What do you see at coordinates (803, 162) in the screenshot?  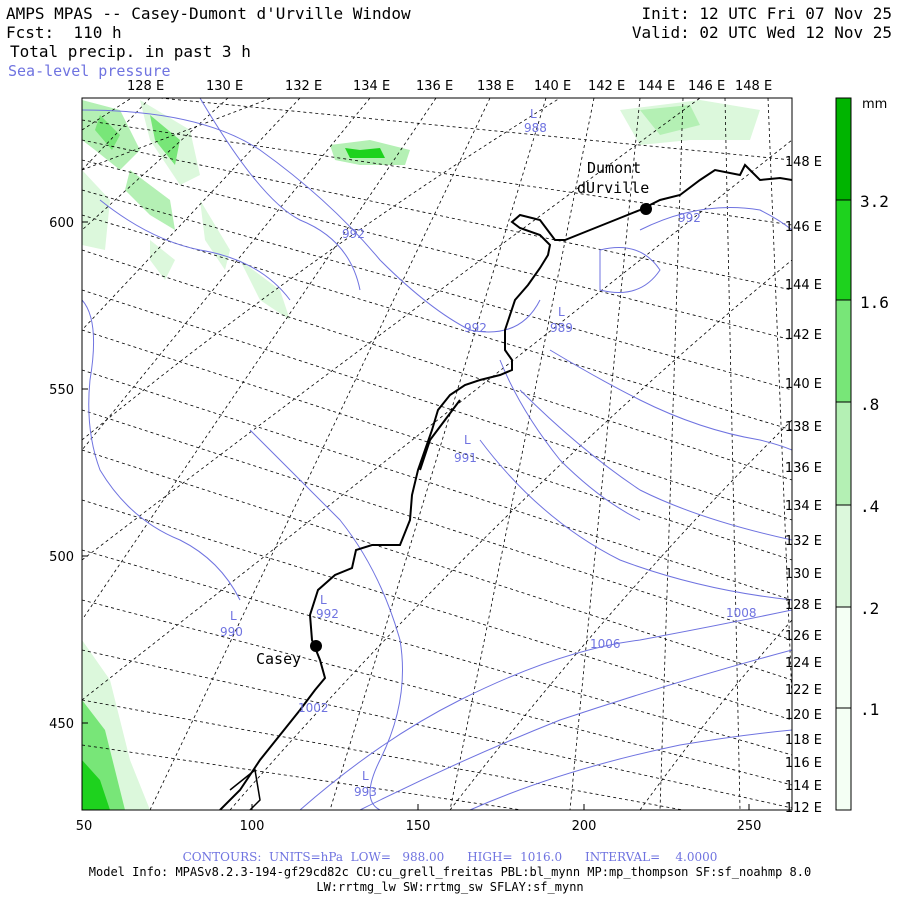 I see `right-lon-label: 148 E` at bounding box center [803, 162].